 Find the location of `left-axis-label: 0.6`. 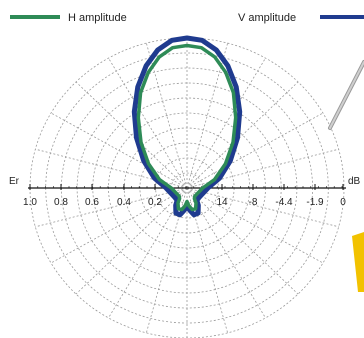

left-axis-label: 0.6 is located at coordinates (92, 202).